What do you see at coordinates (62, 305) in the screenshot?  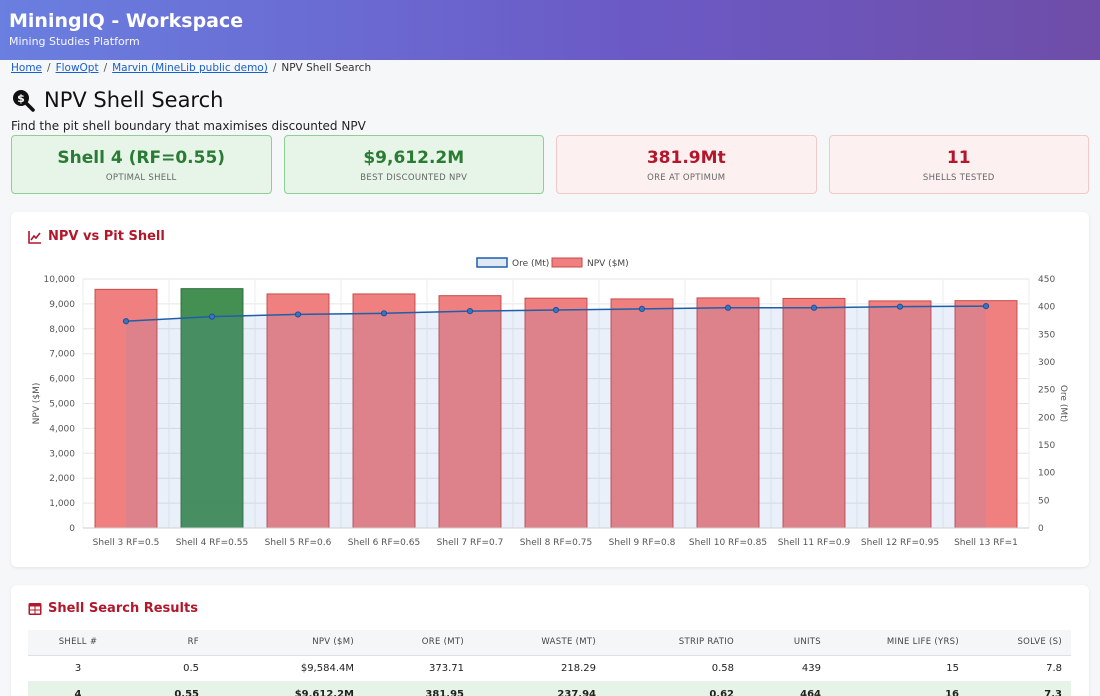 I see `y-tick-label: 9,000` at bounding box center [62, 305].